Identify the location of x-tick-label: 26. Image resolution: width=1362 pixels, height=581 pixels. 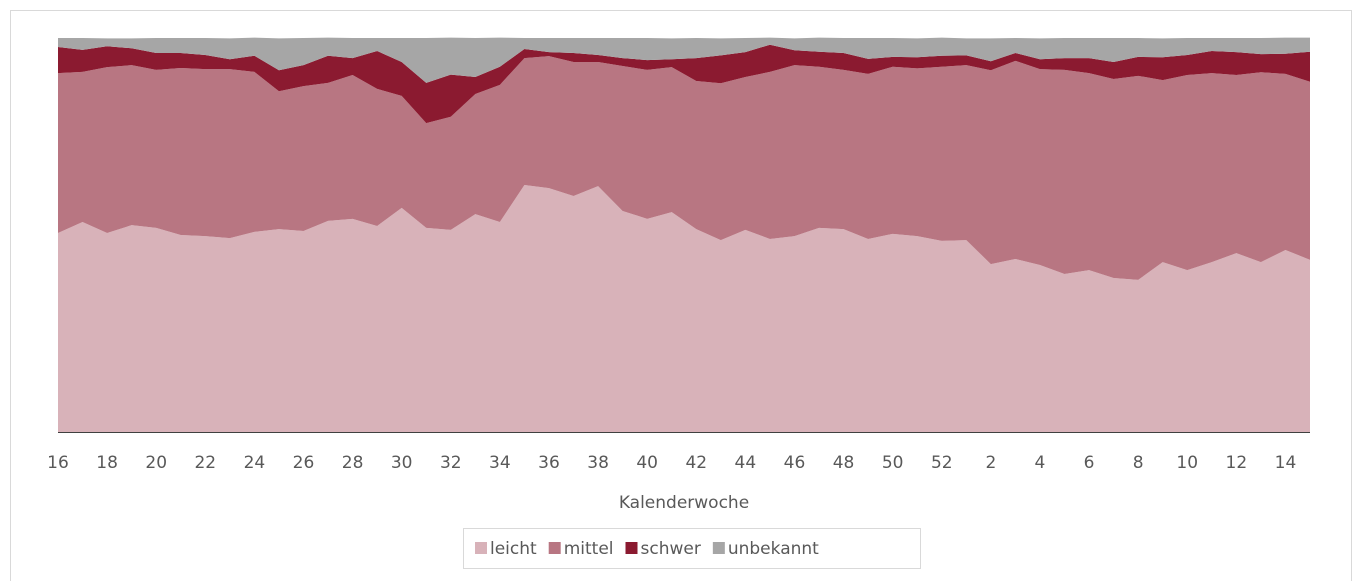
(304, 463).